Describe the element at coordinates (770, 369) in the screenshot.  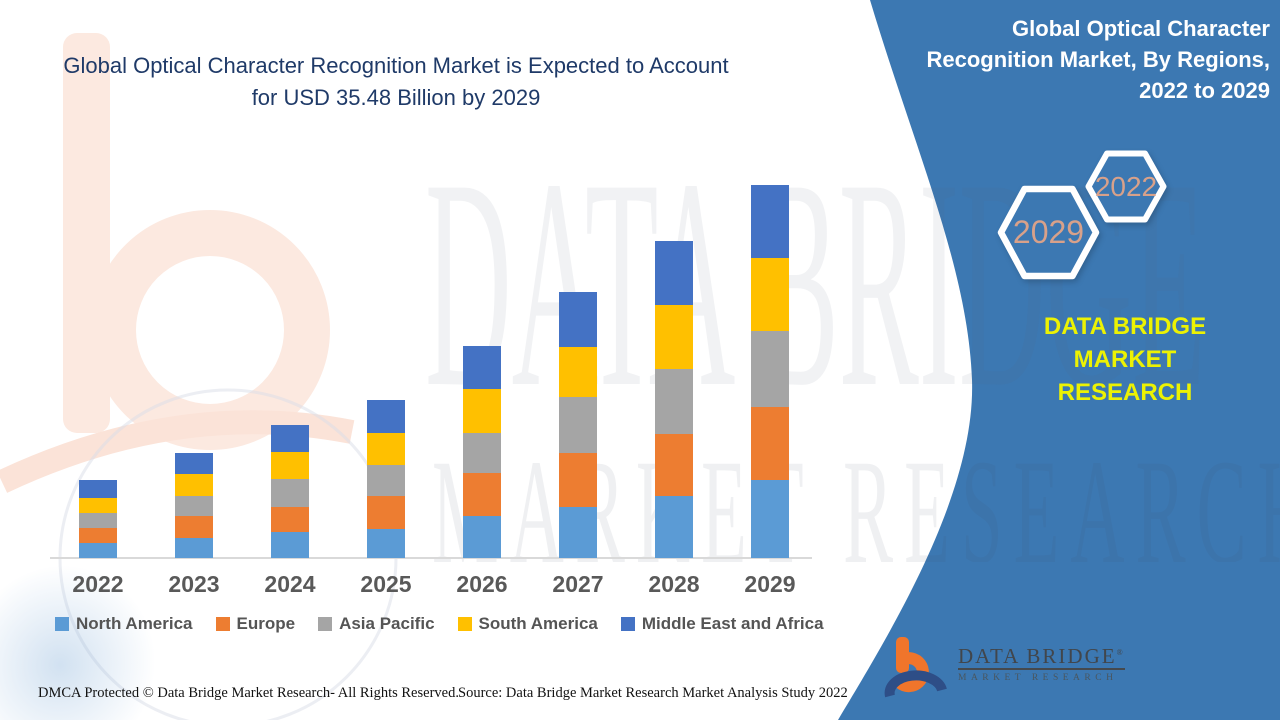
I see `bar-segment-2029-asia-pacific` at that location.